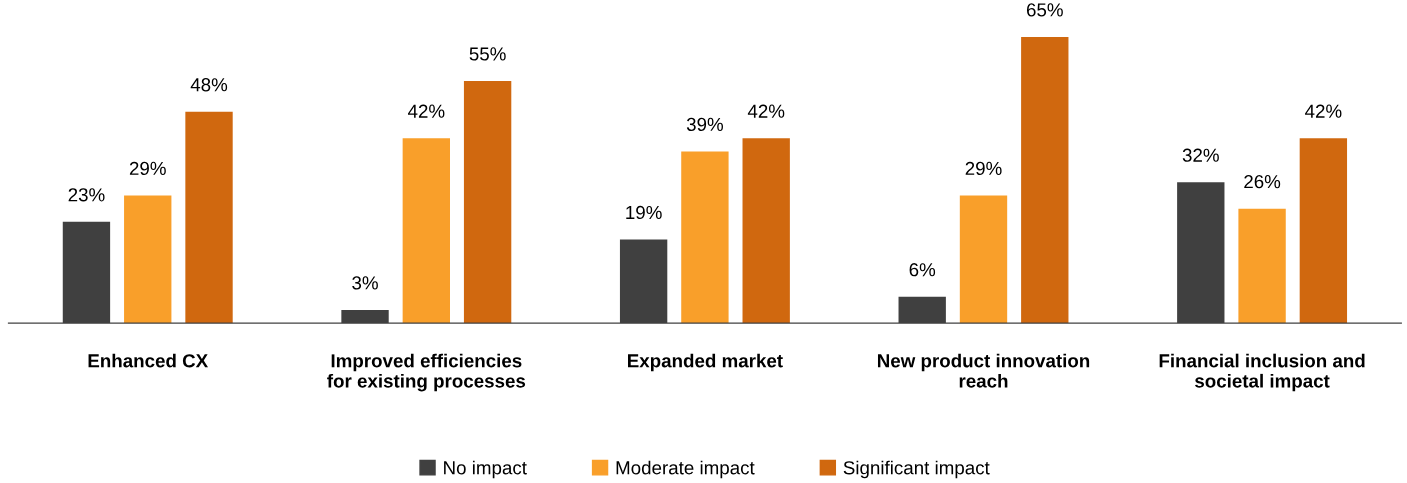 This screenshot has width=1407, height=483. I want to click on data-label: 55%, so click(487, 54).